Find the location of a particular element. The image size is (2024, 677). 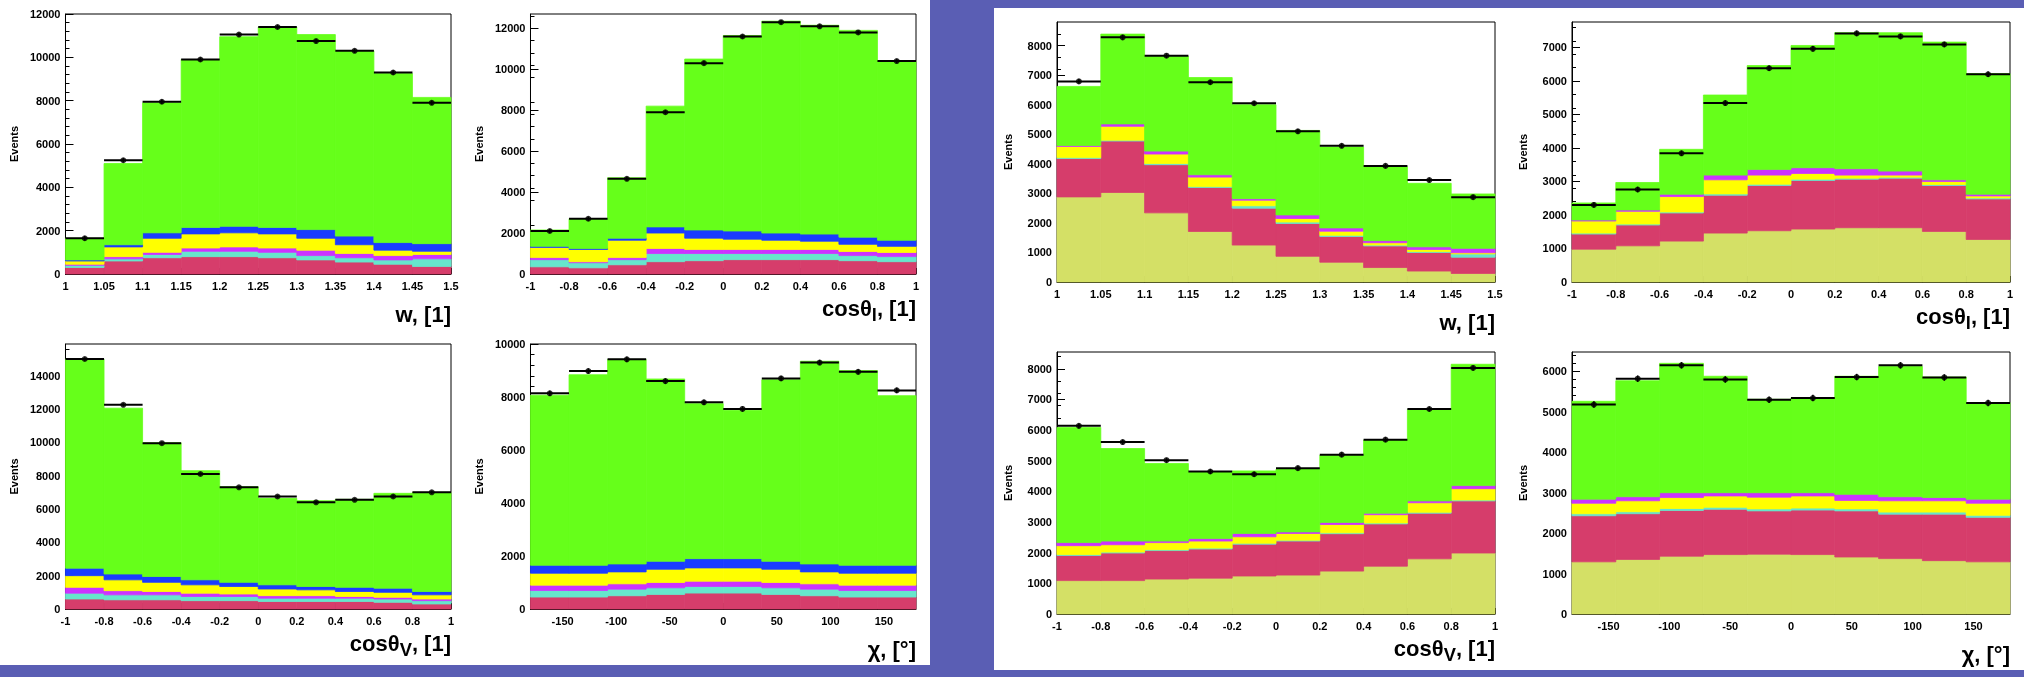

x-tick-label: -0.6 is located at coordinates (608, 285).